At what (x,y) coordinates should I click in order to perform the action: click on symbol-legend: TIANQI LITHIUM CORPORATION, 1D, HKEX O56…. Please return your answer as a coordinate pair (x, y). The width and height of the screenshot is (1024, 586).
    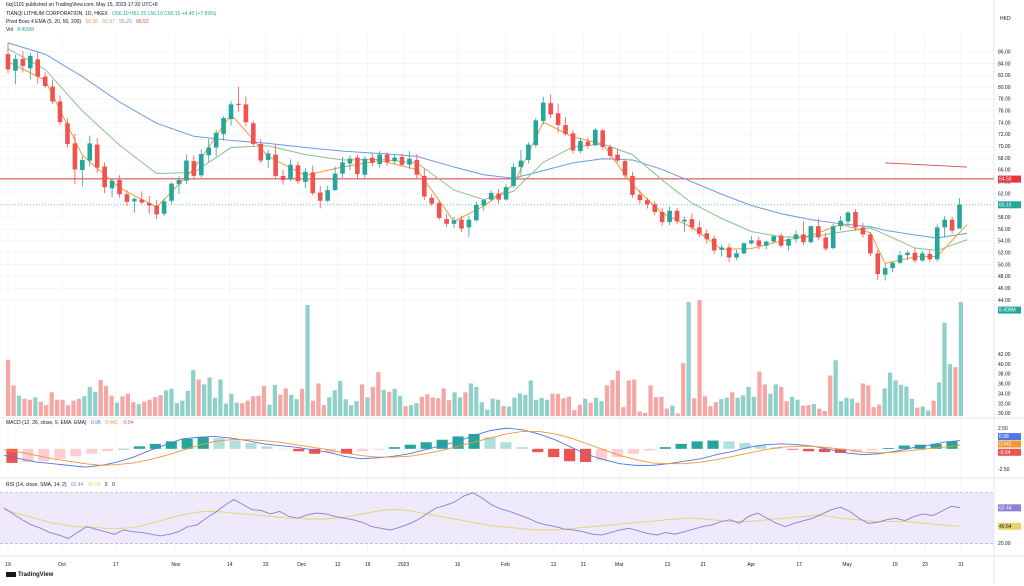
    Looking at the image, I should click on (112, 14).